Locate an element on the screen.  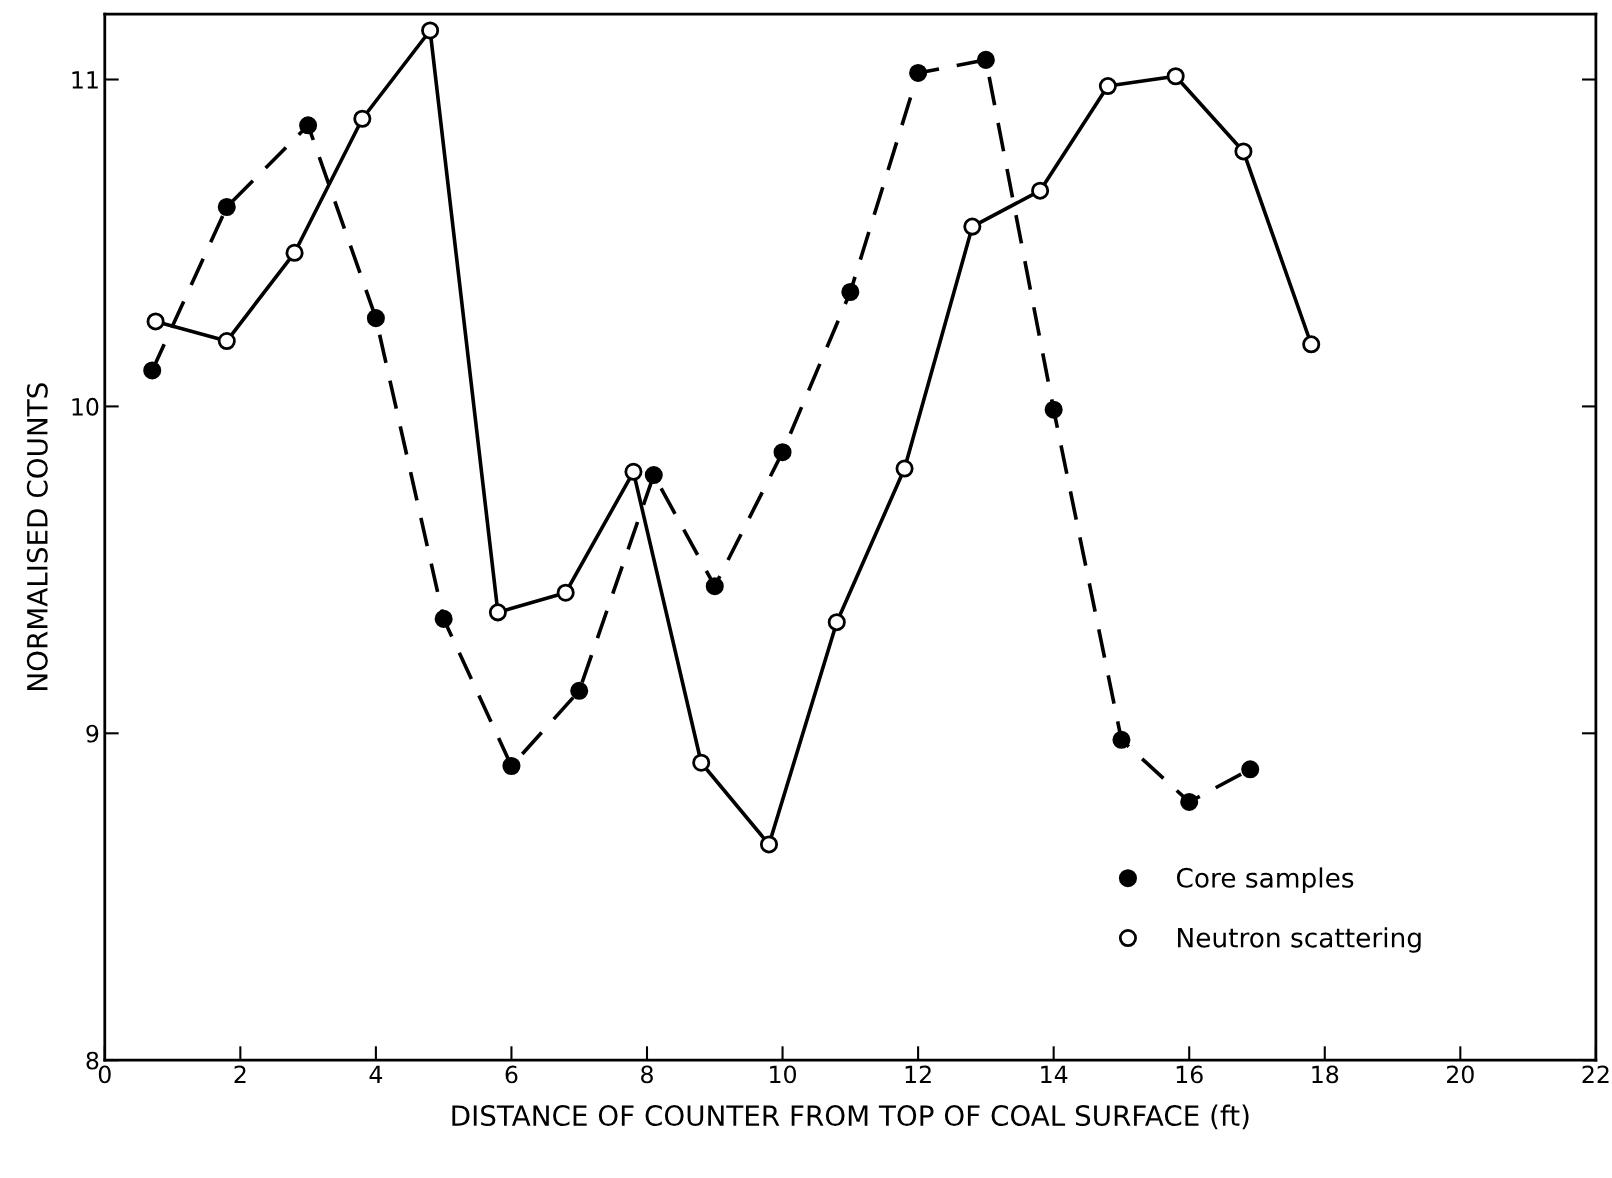
y-tick-label: 9 is located at coordinates (92, 733).